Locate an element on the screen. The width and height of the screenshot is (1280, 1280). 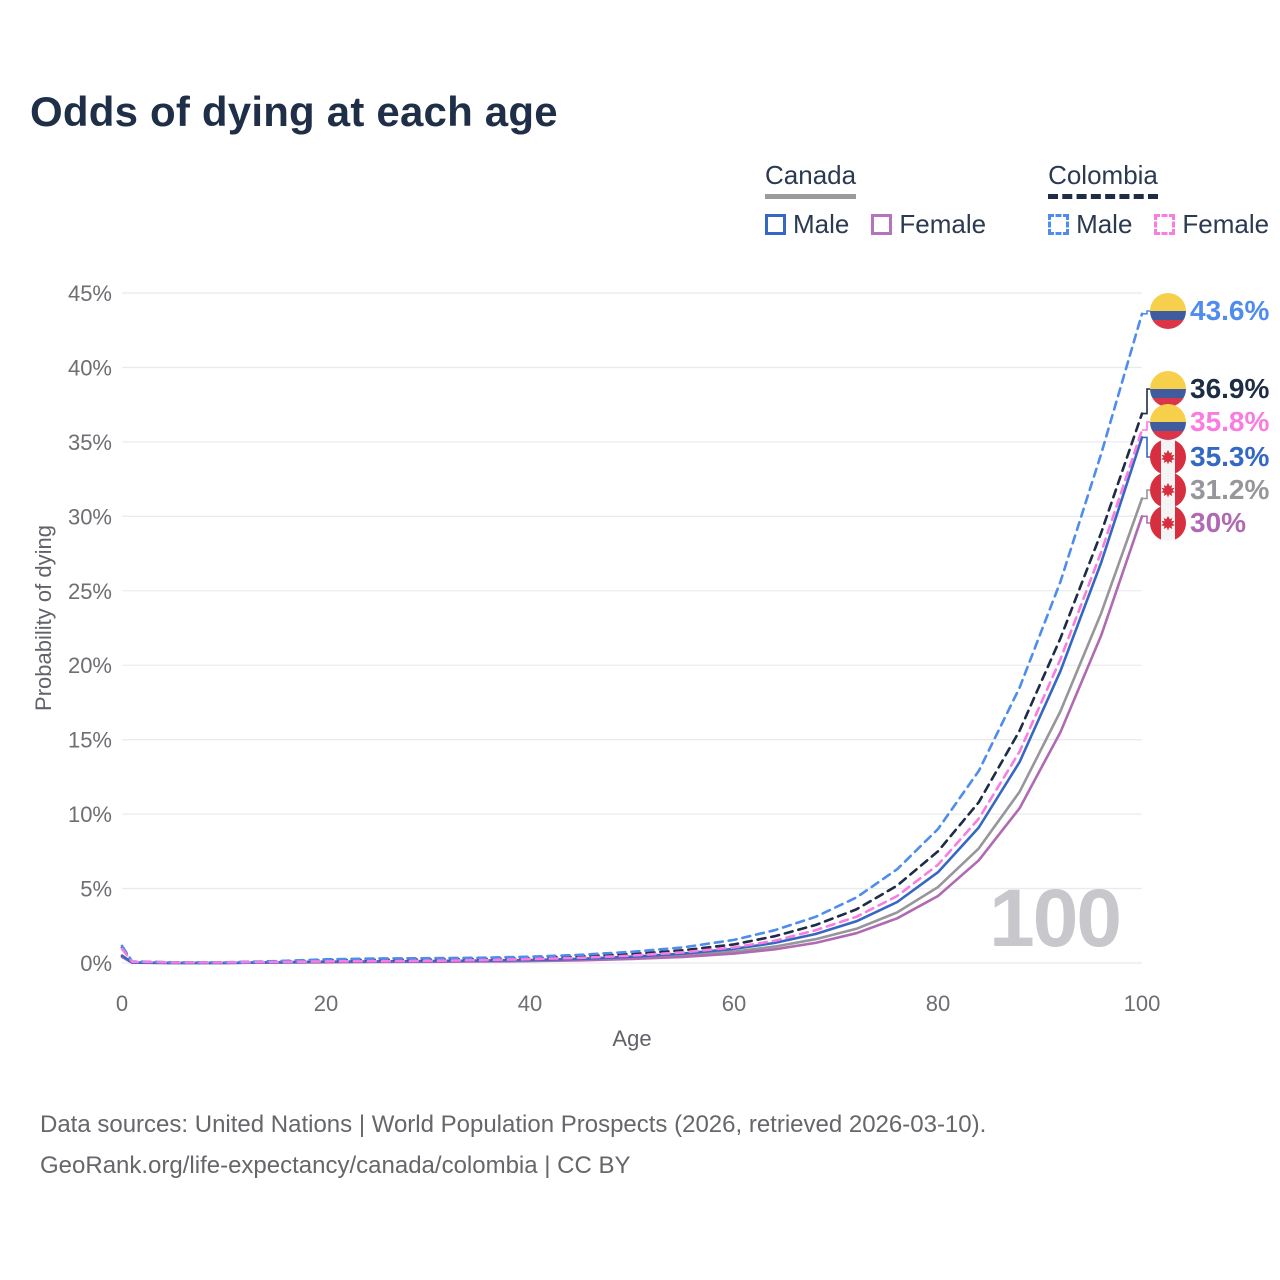
end-label-colombia-female: 35.8% is located at coordinates (1205, 422).